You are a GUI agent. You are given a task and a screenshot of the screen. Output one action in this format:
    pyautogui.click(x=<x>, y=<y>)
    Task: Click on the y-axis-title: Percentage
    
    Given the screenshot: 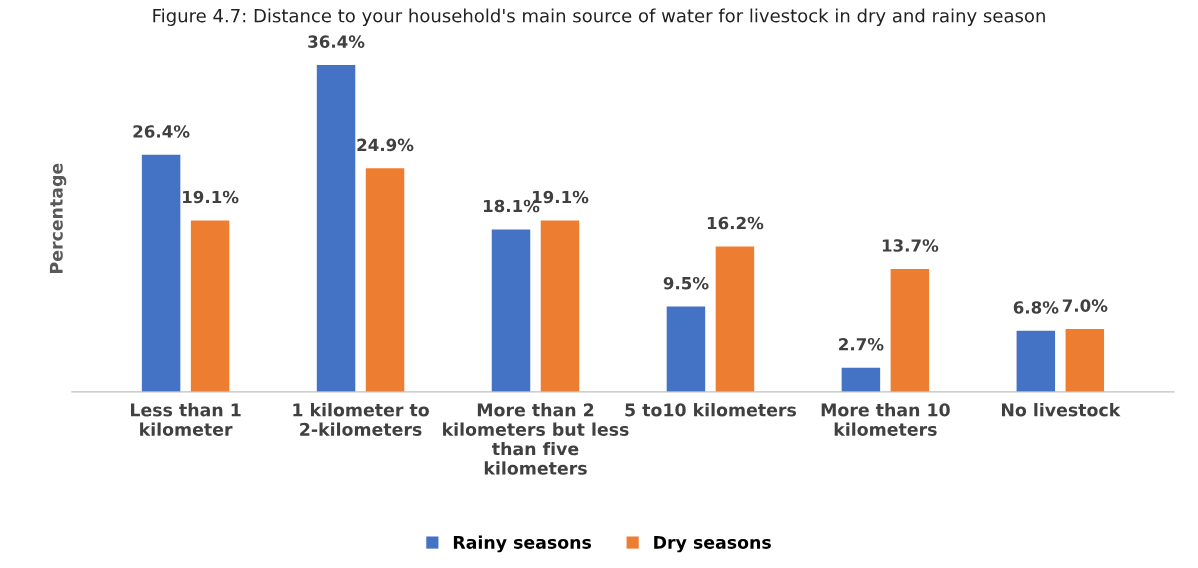 What is the action you would take?
    pyautogui.click(x=58, y=218)
    